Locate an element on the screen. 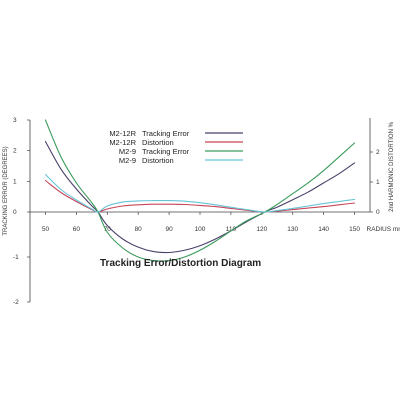  right-tick-label: 1 is located at coordinates (378, 182).